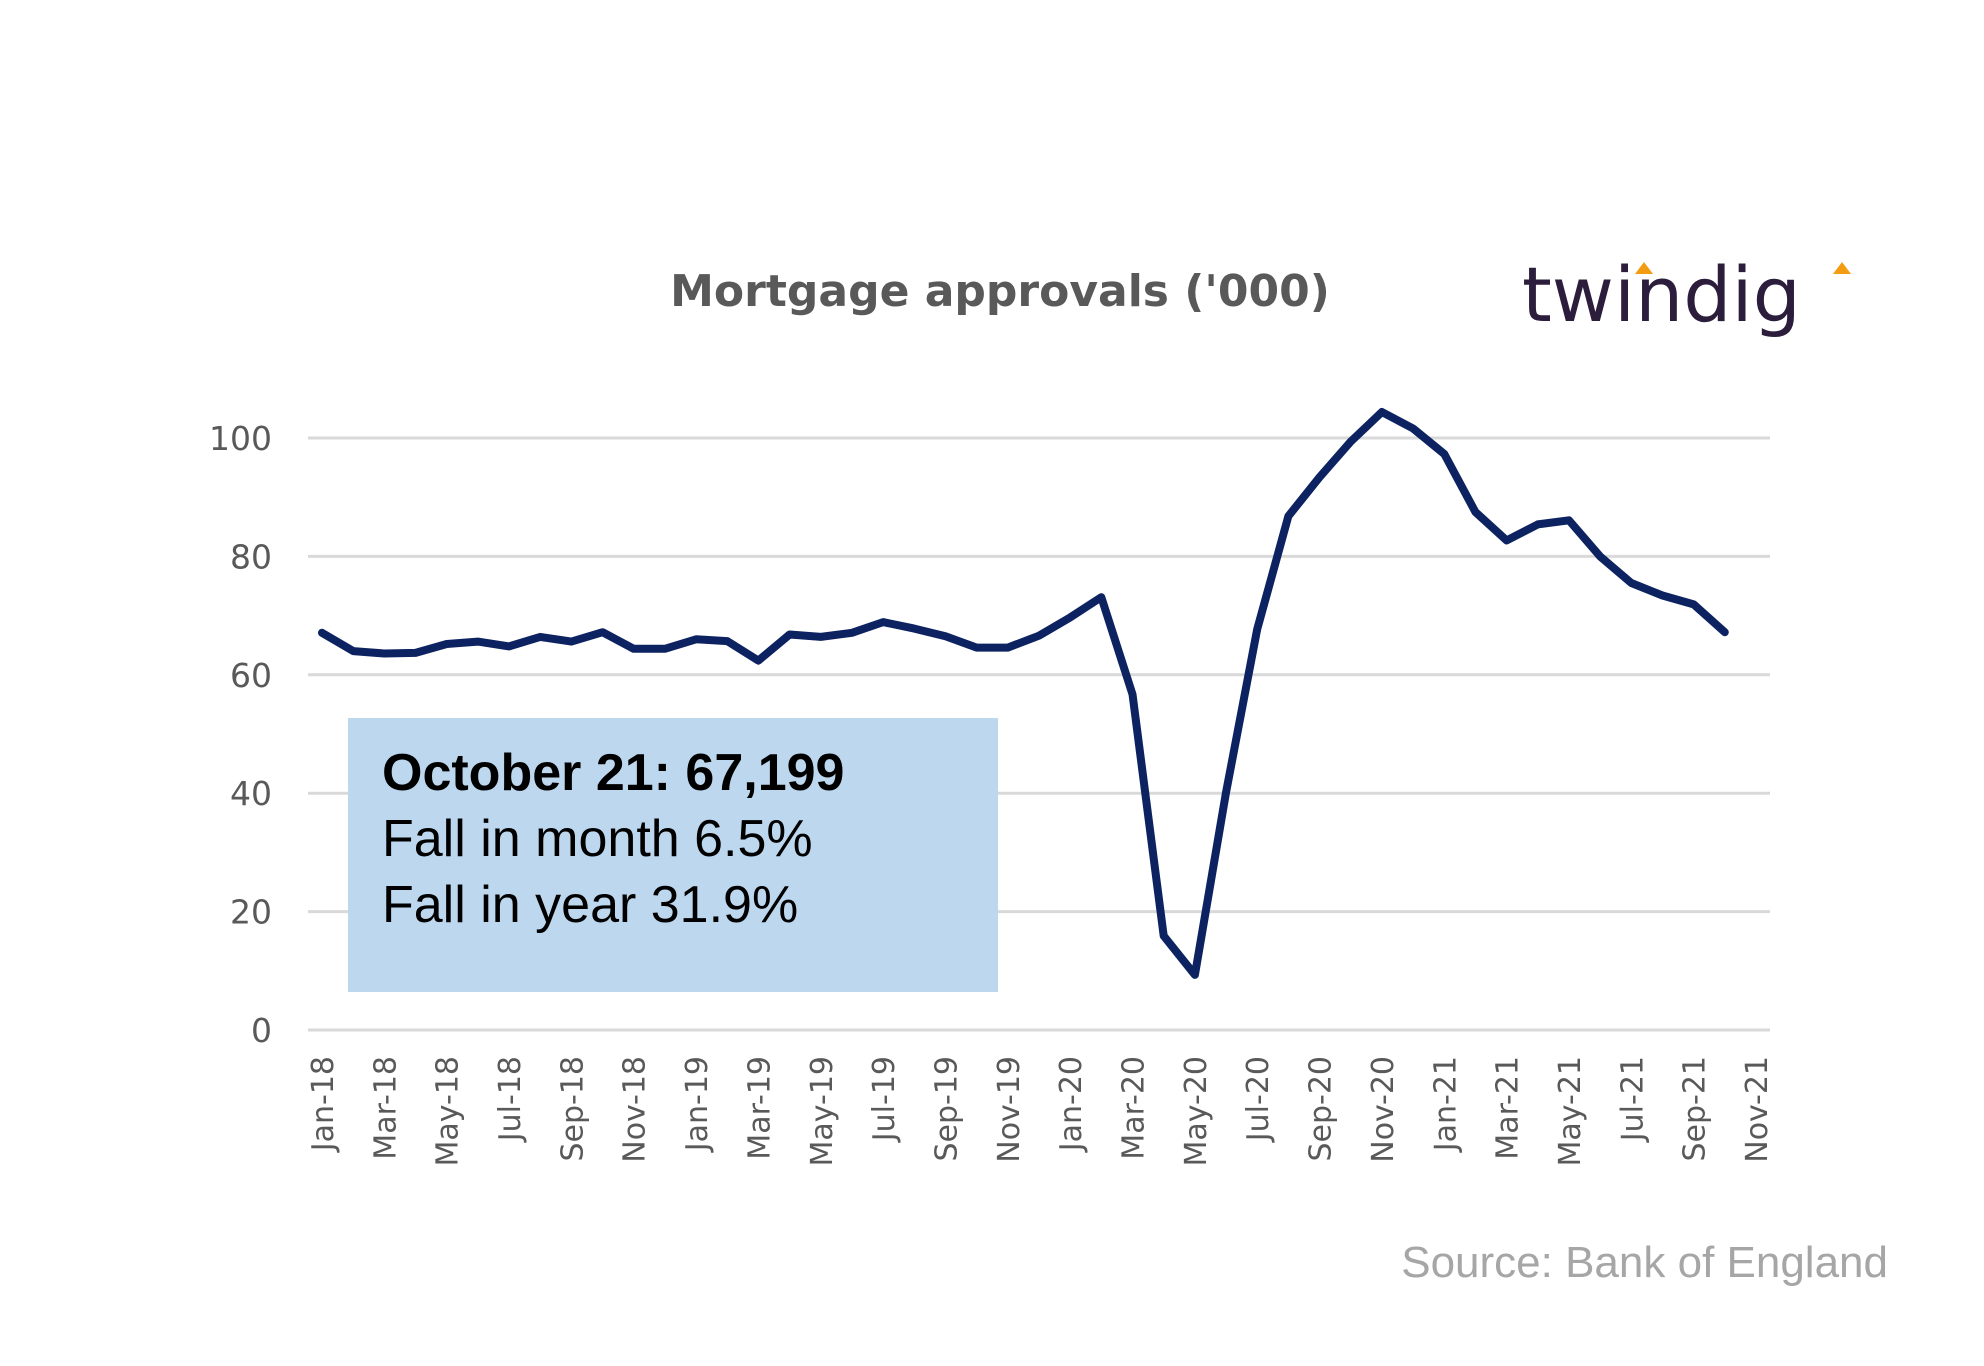 This screenshot has height=1366, width=1984. I want to click on x-tick-label: Sep-21, so click(1695, 1109).